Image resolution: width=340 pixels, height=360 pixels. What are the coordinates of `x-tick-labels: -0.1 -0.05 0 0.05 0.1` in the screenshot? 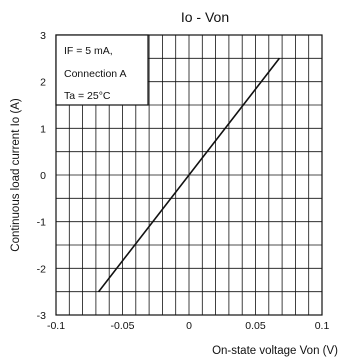 It's located at (188, 326).